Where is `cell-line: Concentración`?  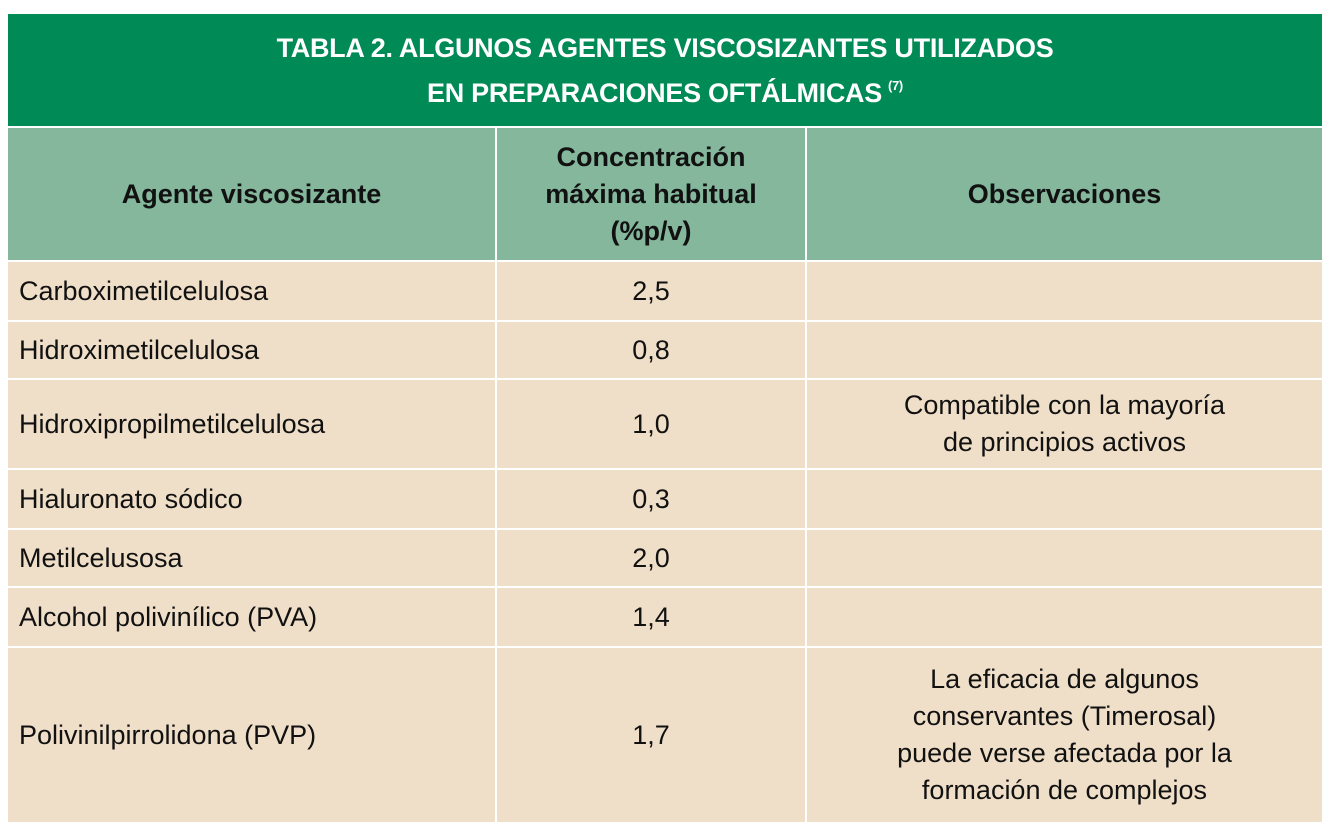
cell-line: Concentración is located at coordinates (651, 156).